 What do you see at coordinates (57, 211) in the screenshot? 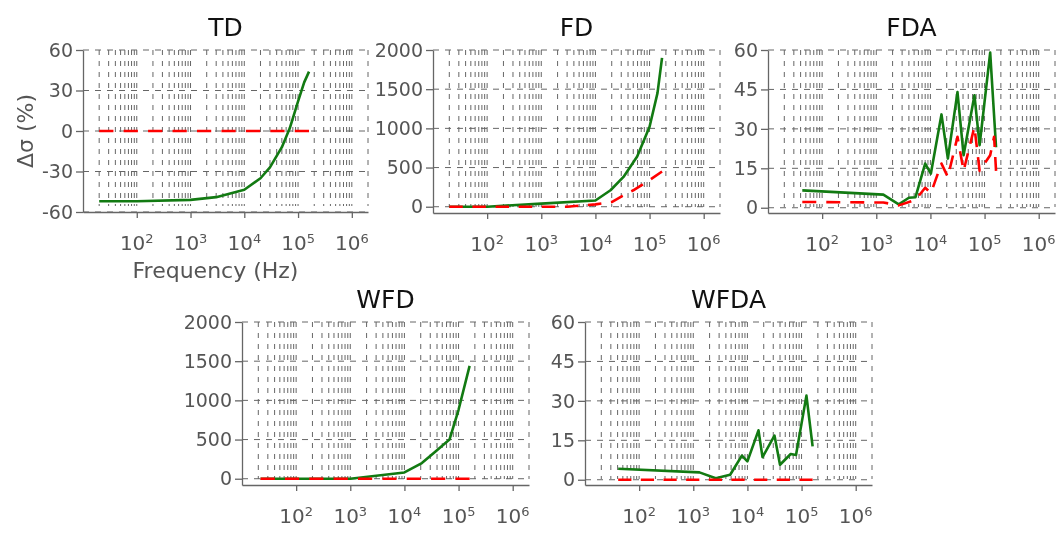
I see `y-tick-label: -60` at bounding box center [57, 211].